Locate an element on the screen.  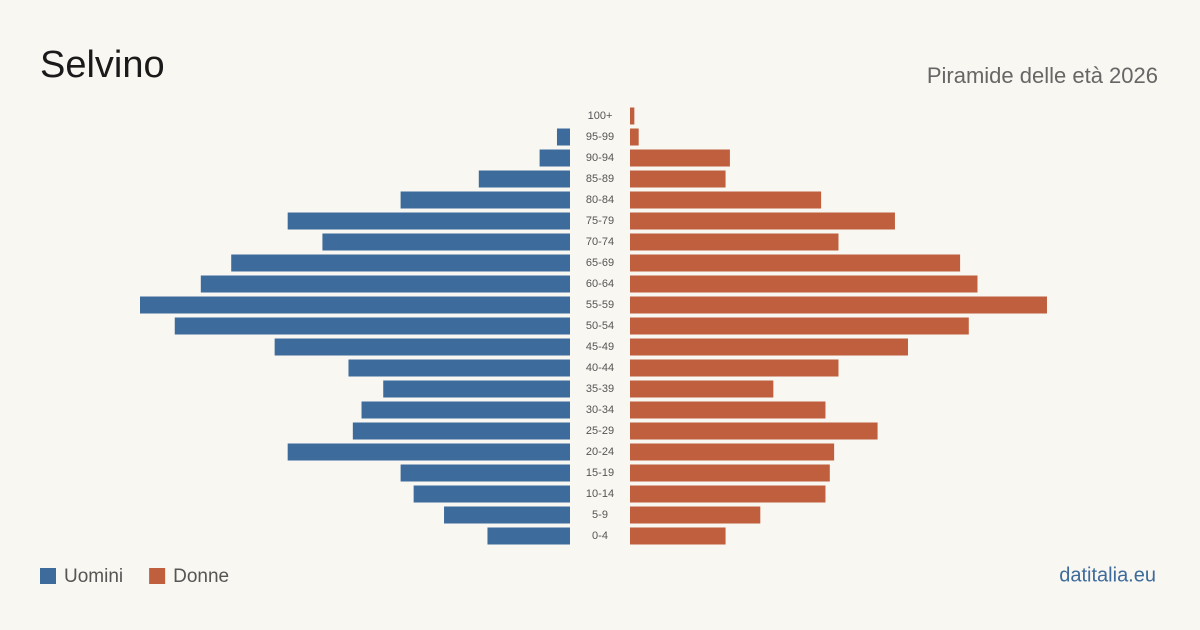
category-label: 40-44 is located at coordinates (600, 368).